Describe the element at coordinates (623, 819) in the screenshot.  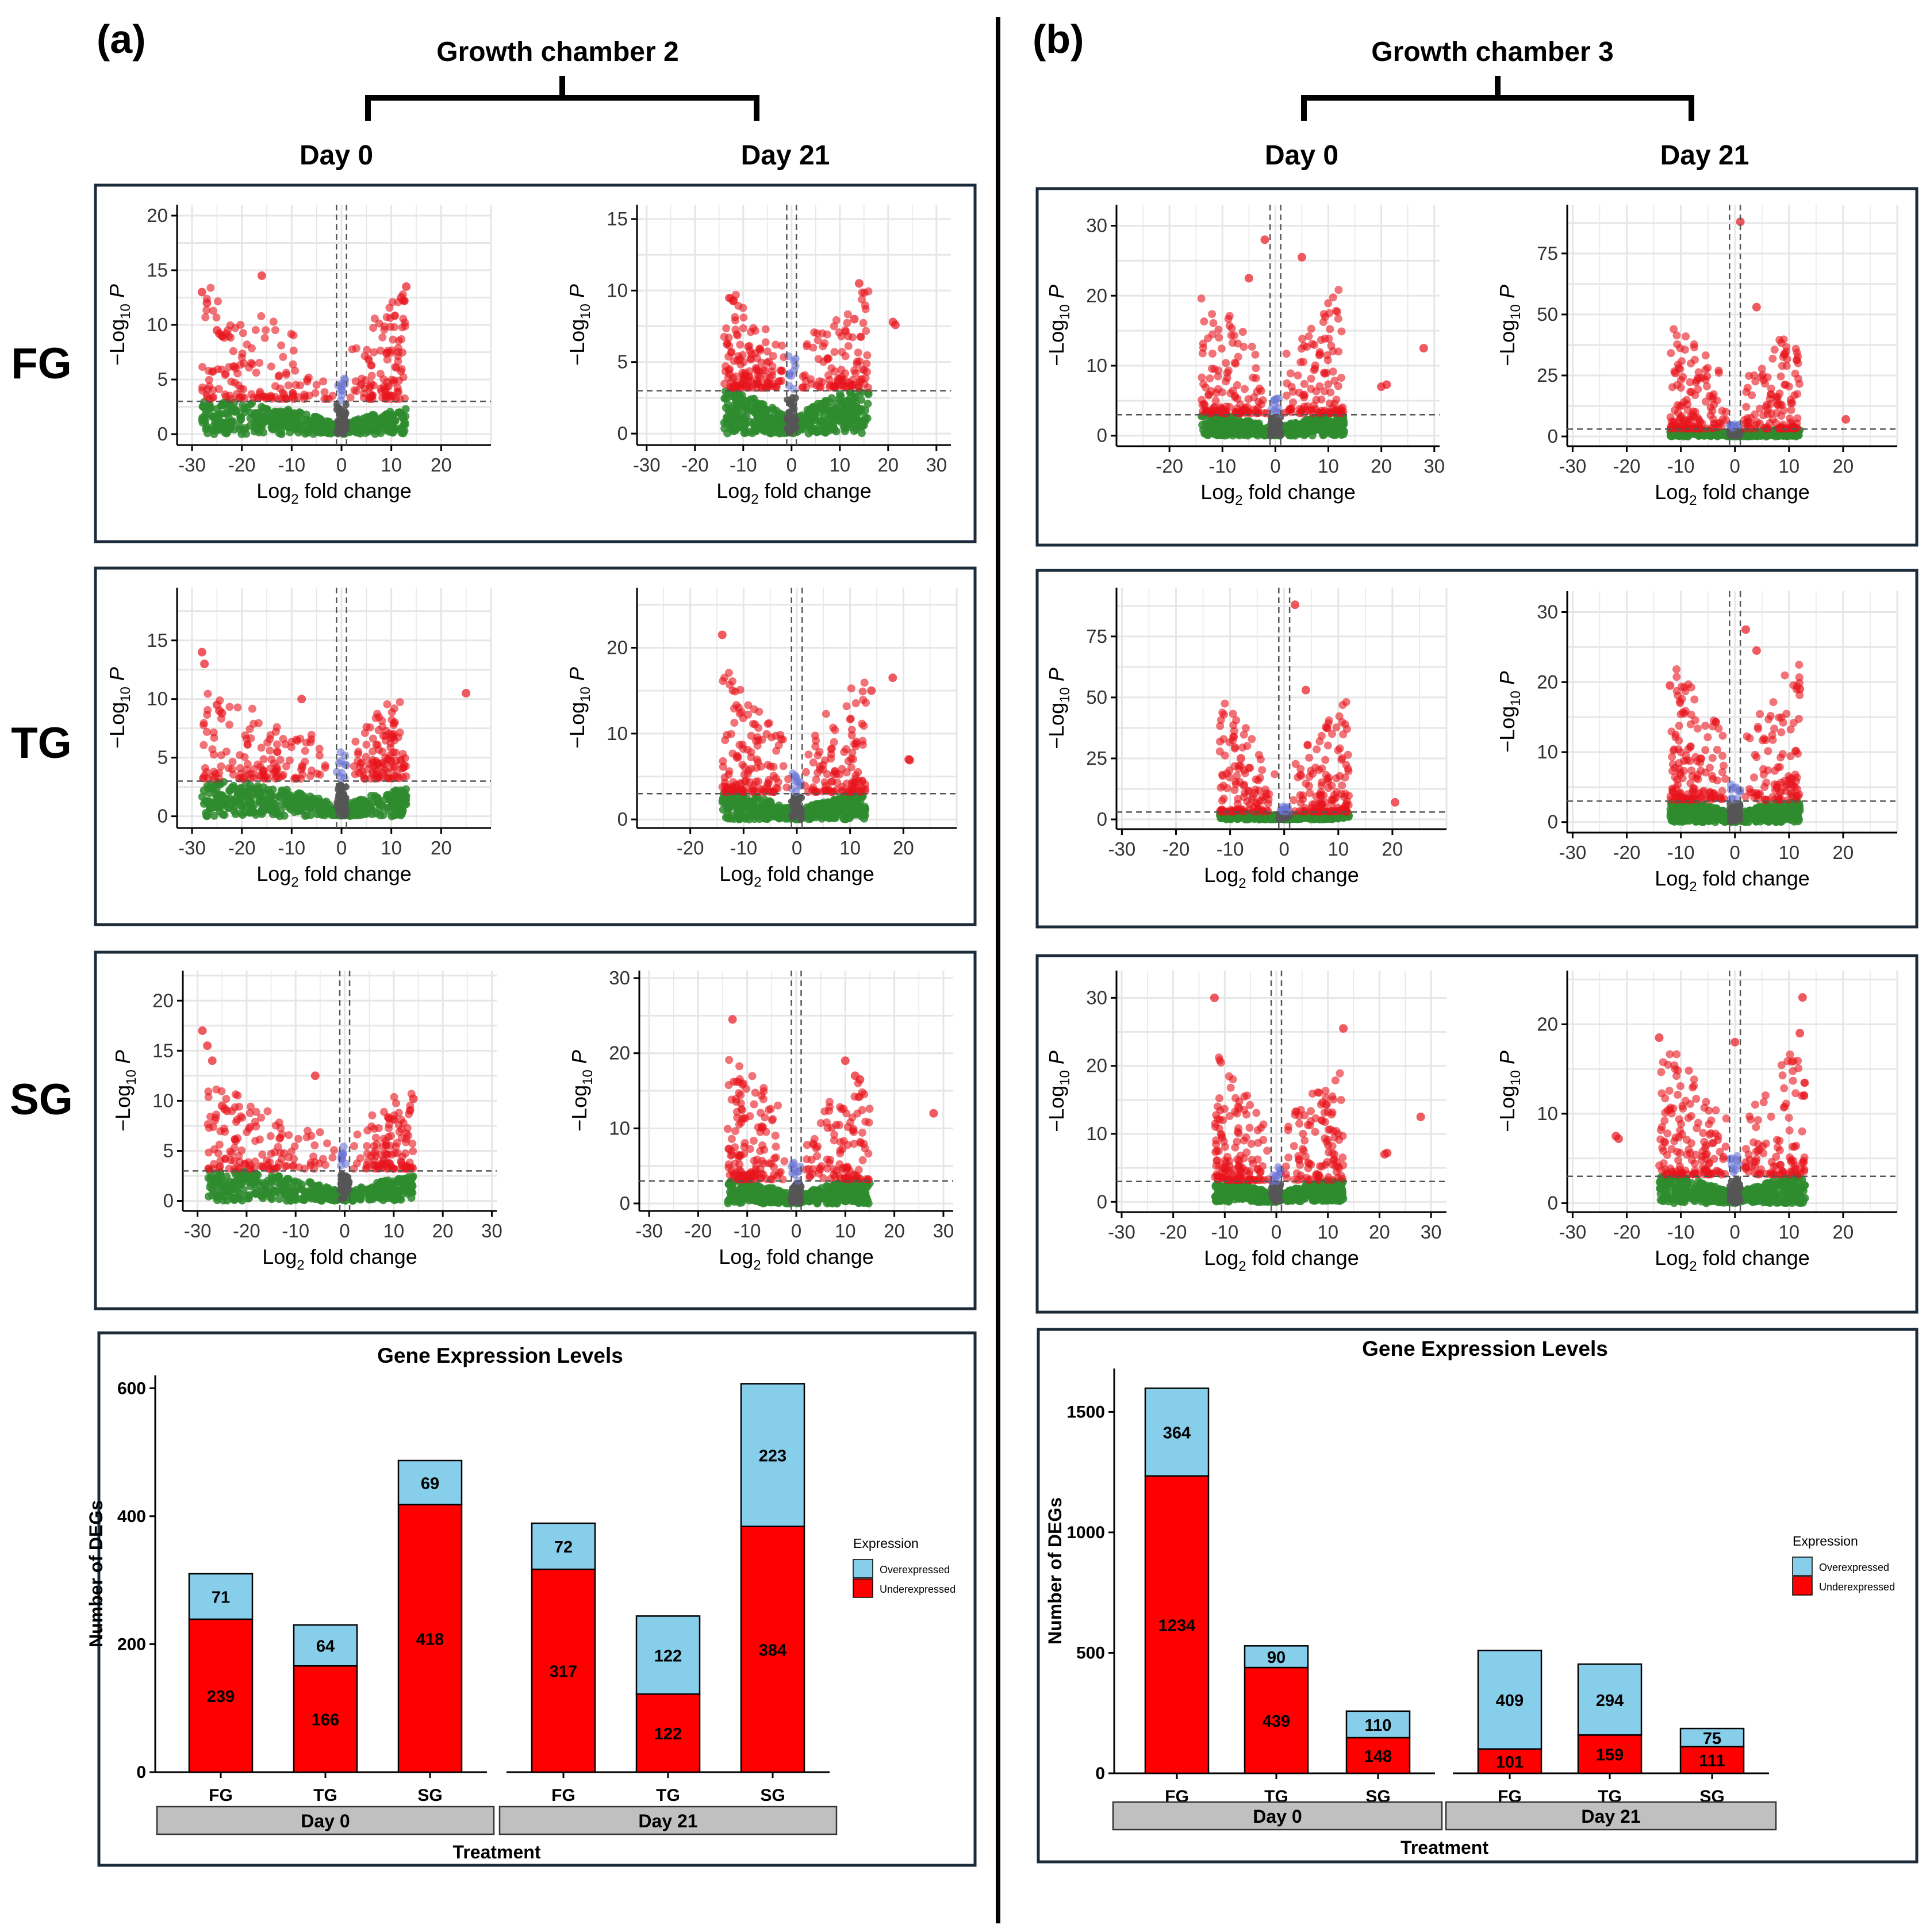
I see `y-tick-label: 0` at that location.